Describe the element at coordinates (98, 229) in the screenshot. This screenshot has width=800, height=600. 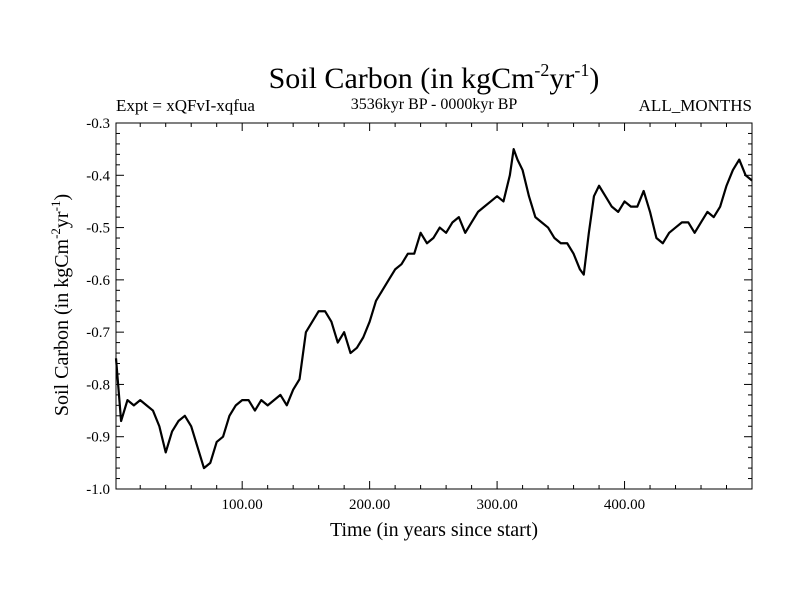
I see `y-tick-label: -0.5` at that location.